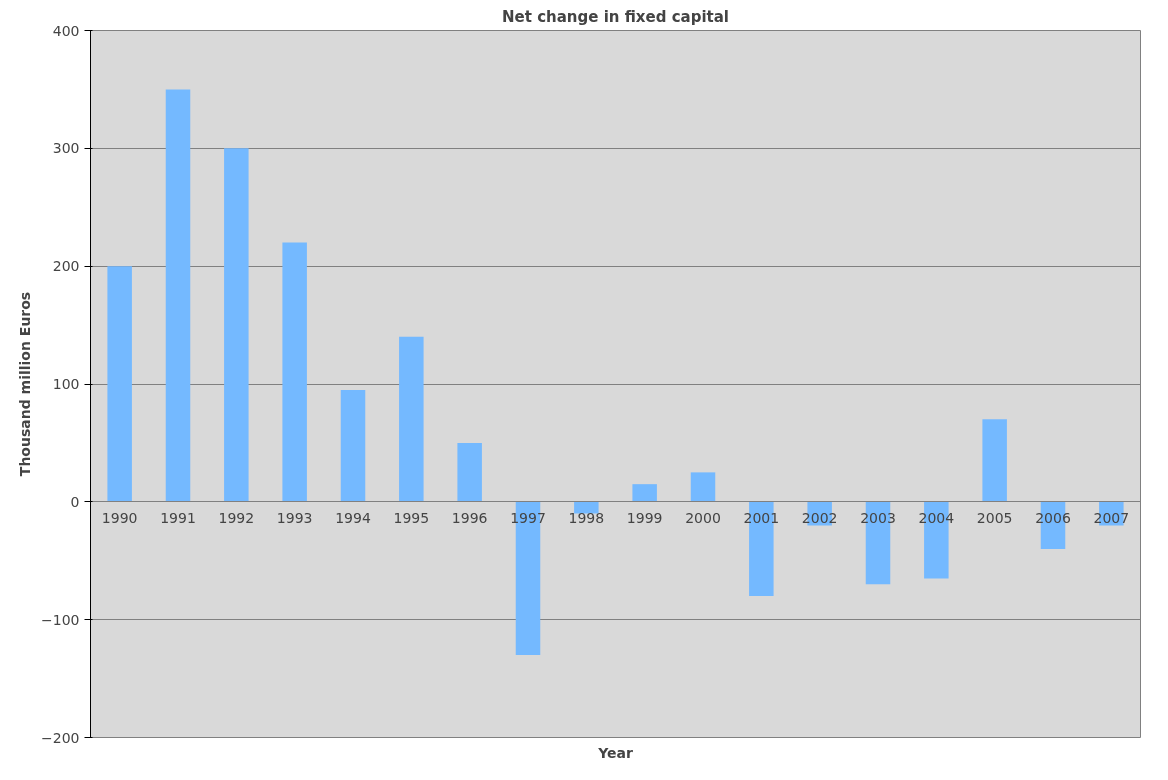  Describe the element at coordinates (994, 517) in the screenshot. I see `x-tick-label: 2005` at that location.